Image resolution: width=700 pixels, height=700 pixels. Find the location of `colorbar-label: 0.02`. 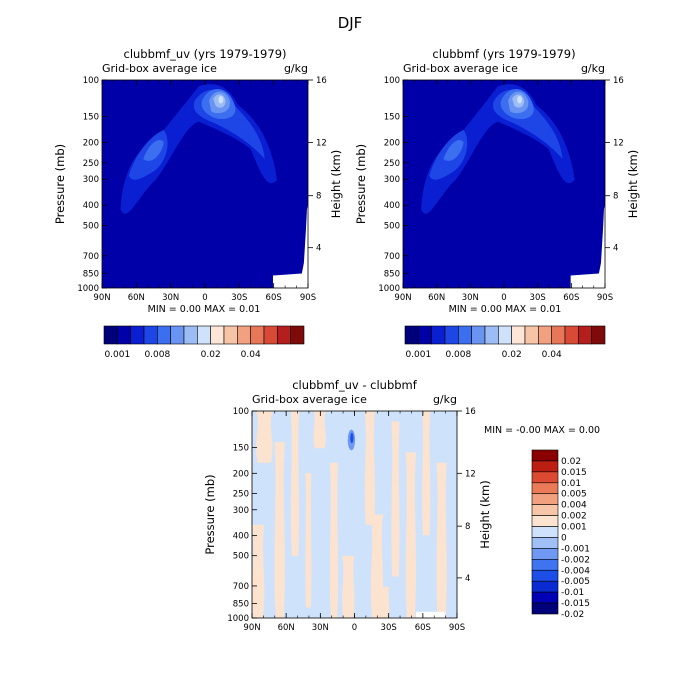

colorbar-label: 0.02 is located at coordinates (512, 355).